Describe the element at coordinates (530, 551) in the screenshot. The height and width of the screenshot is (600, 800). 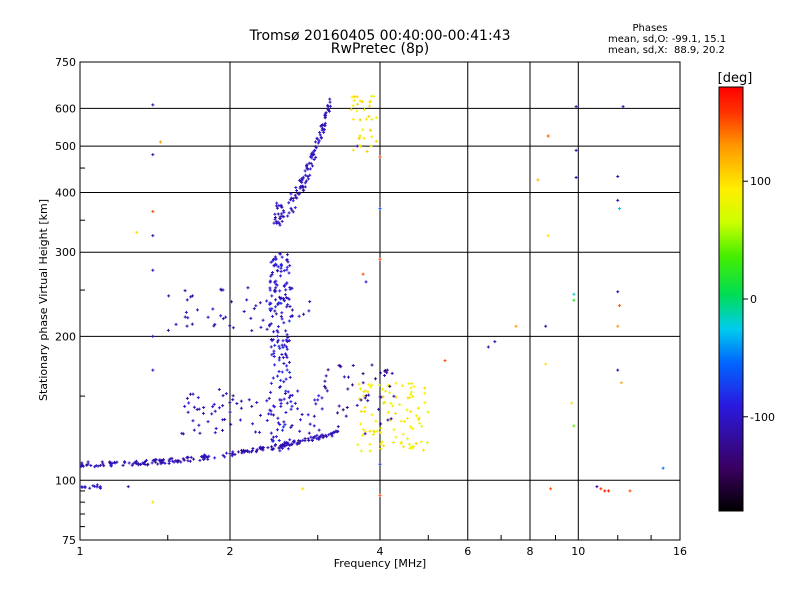
I see `x-tick-label: 8` at that location.